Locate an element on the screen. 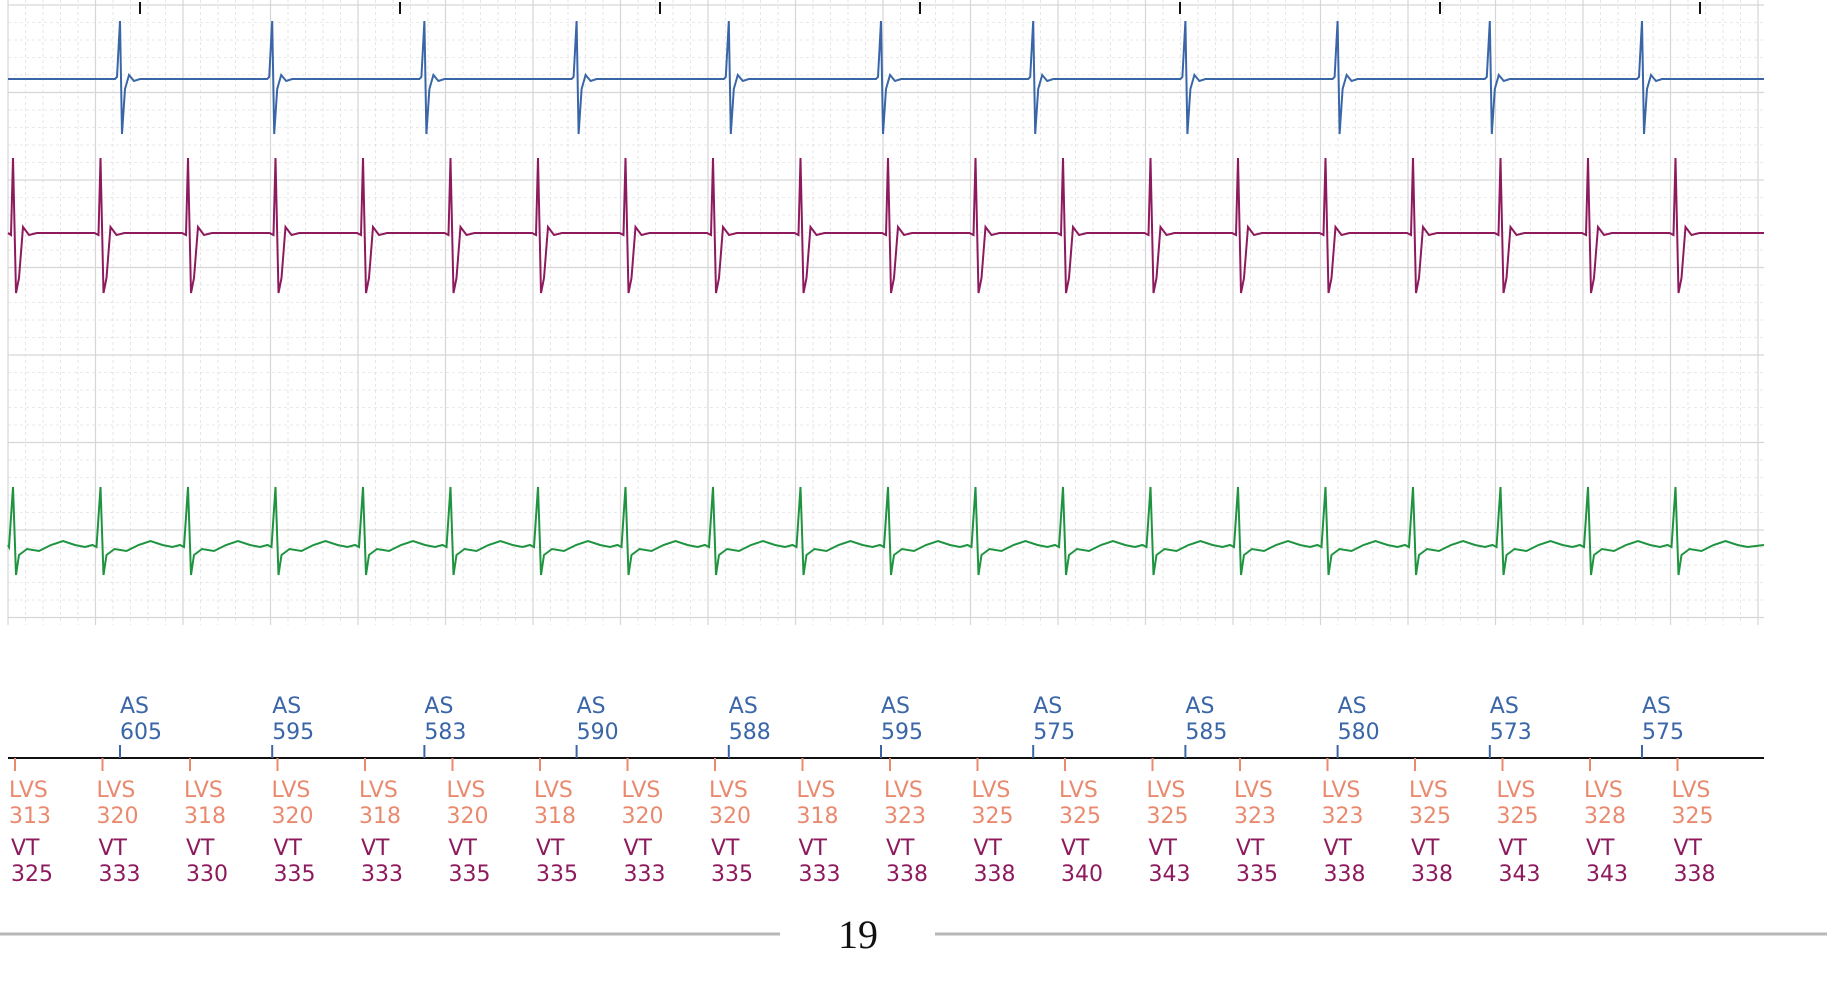 Image resolution: width=1827 pixels, height=1007 pixels. atrial-egm-trace is located at coordinates (886, 77).